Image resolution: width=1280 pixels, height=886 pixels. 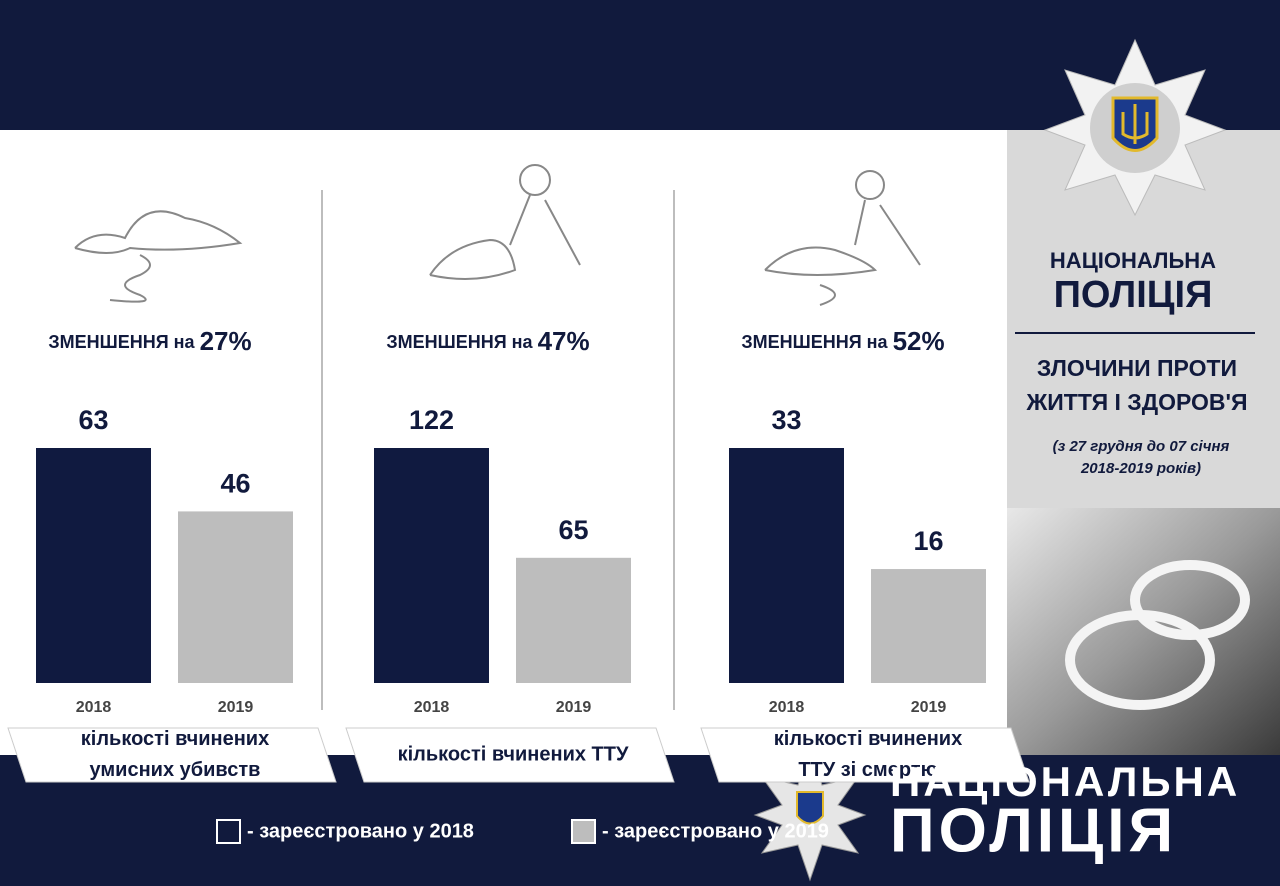 I want to click on change: 27%, so click(x=226, y=341).